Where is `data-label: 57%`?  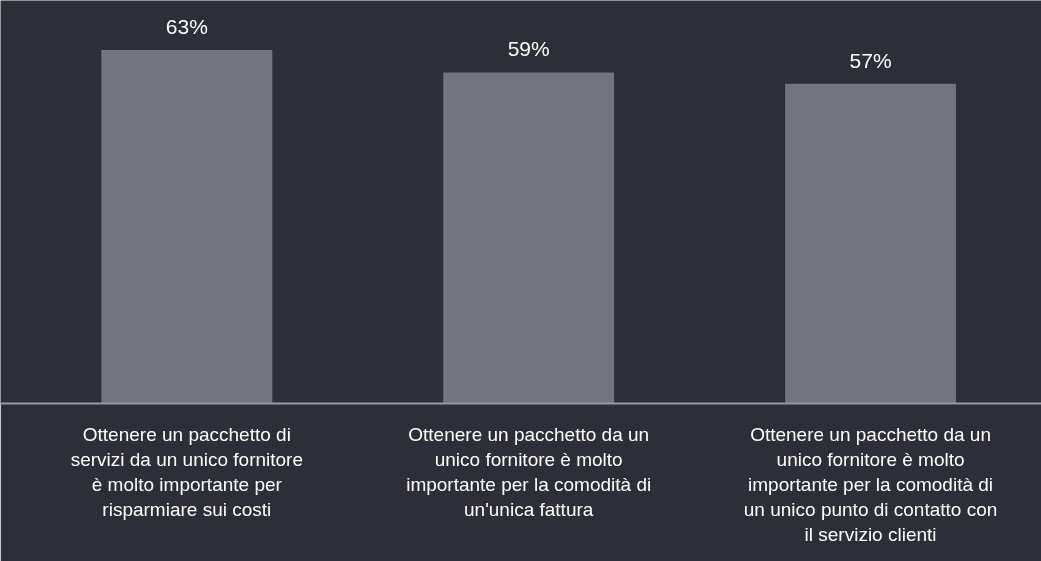
data-label: 57% is located at coordinates (870, 60).